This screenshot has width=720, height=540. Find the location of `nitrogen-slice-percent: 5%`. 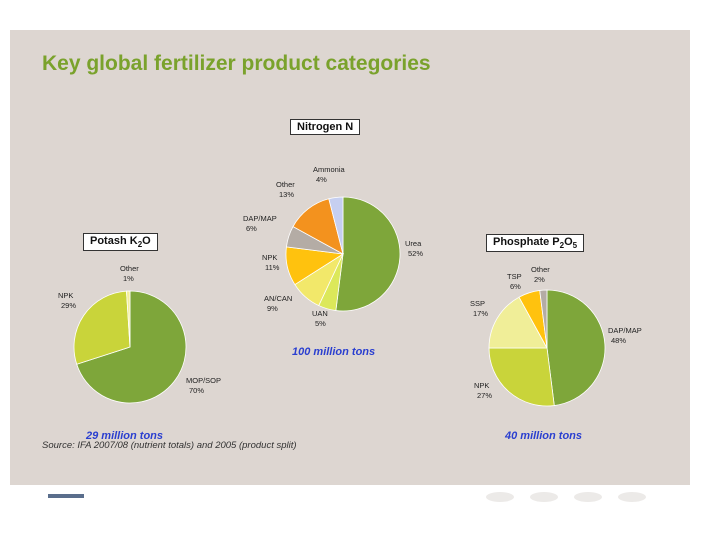

nitrogen-slice-percent: 5% is located at coordinates (320, 323).